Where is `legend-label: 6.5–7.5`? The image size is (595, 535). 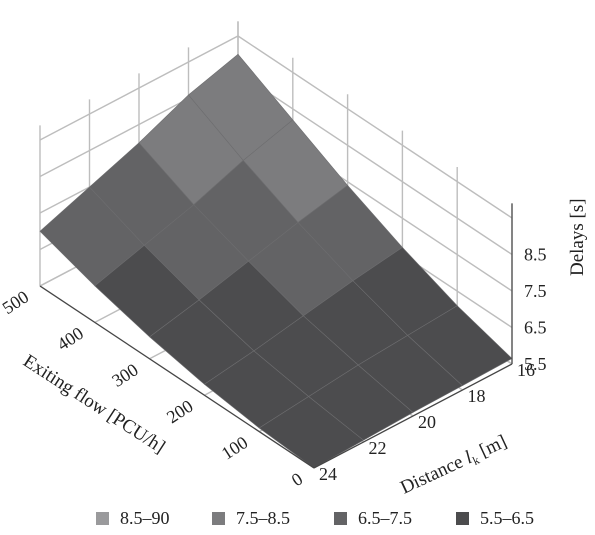 legend-label: 6.5–7.5 is located at coordinates (385, 518).